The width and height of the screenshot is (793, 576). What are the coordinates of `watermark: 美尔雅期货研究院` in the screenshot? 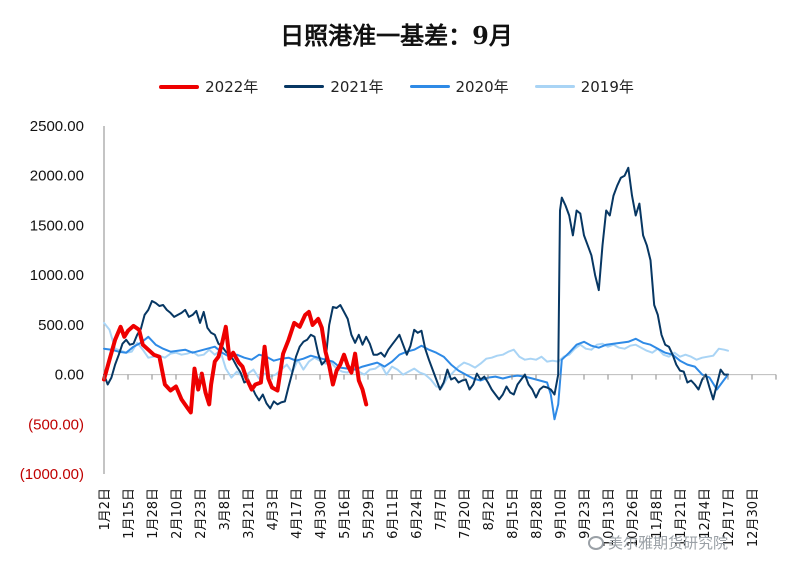 It's located at (658, 542).